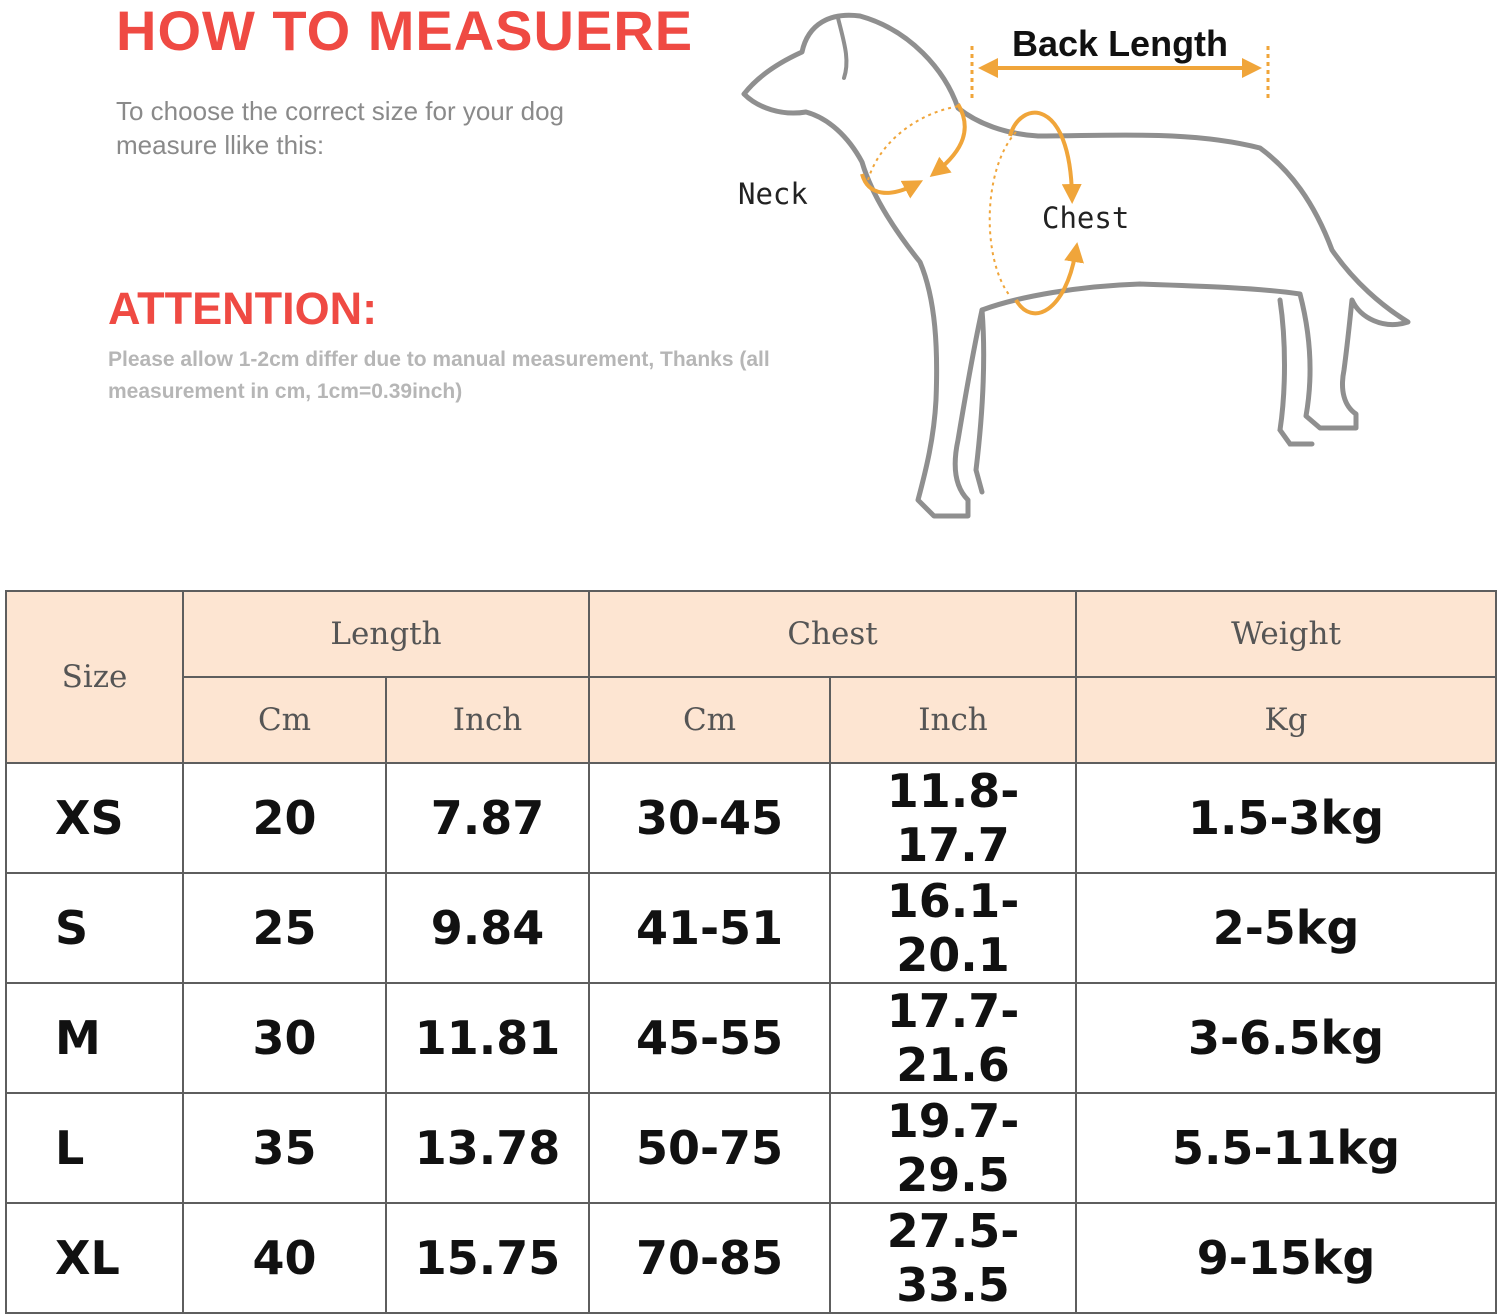 Image resolution: width=1500 pixels, height=1314 pixels. What do you see at coordinates (1045, 157) in the screenshot?
I see `chest-arrow-top-icon` at bounding box center [1045, 157].